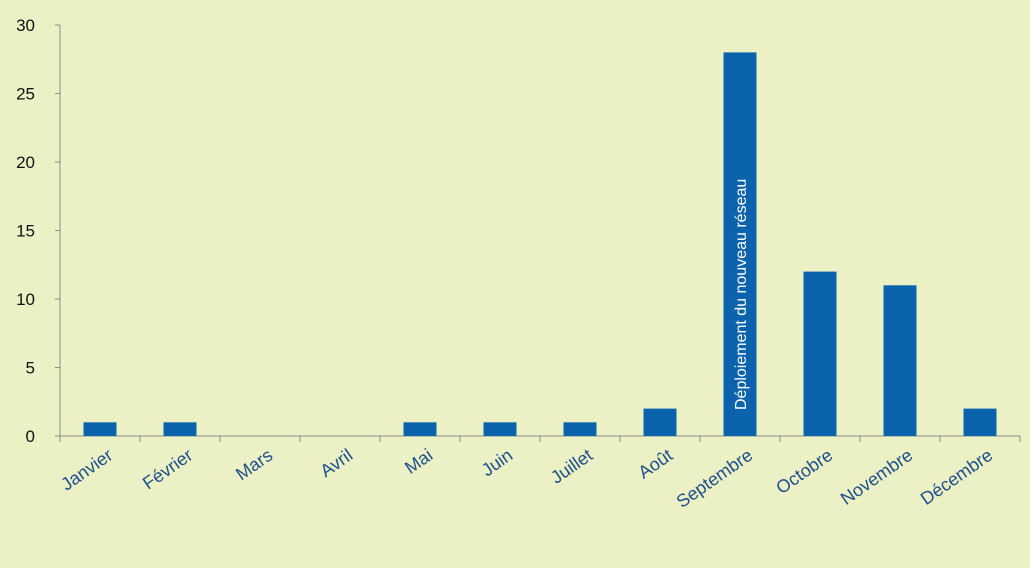  I want to click on bar-août, so click(660, 422).